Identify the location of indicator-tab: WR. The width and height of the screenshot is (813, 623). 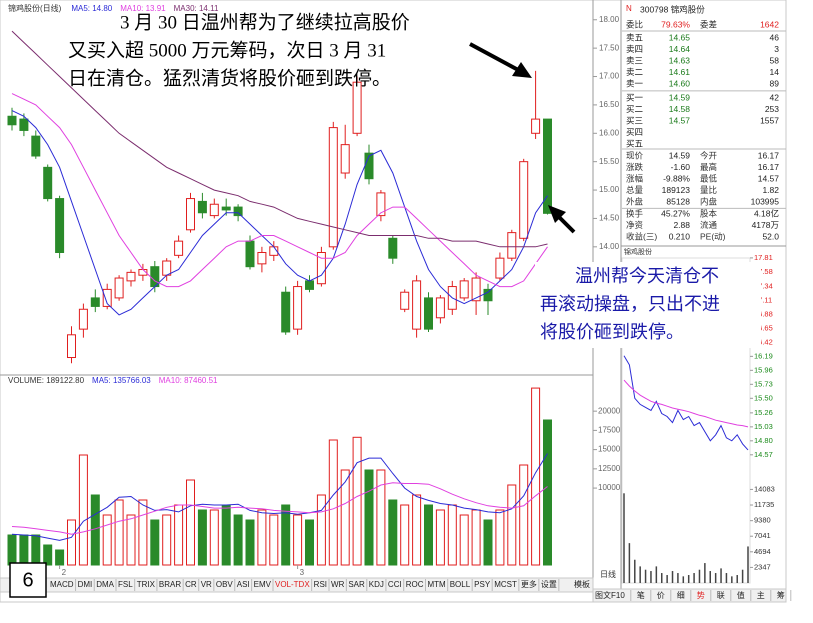
(338, 584).